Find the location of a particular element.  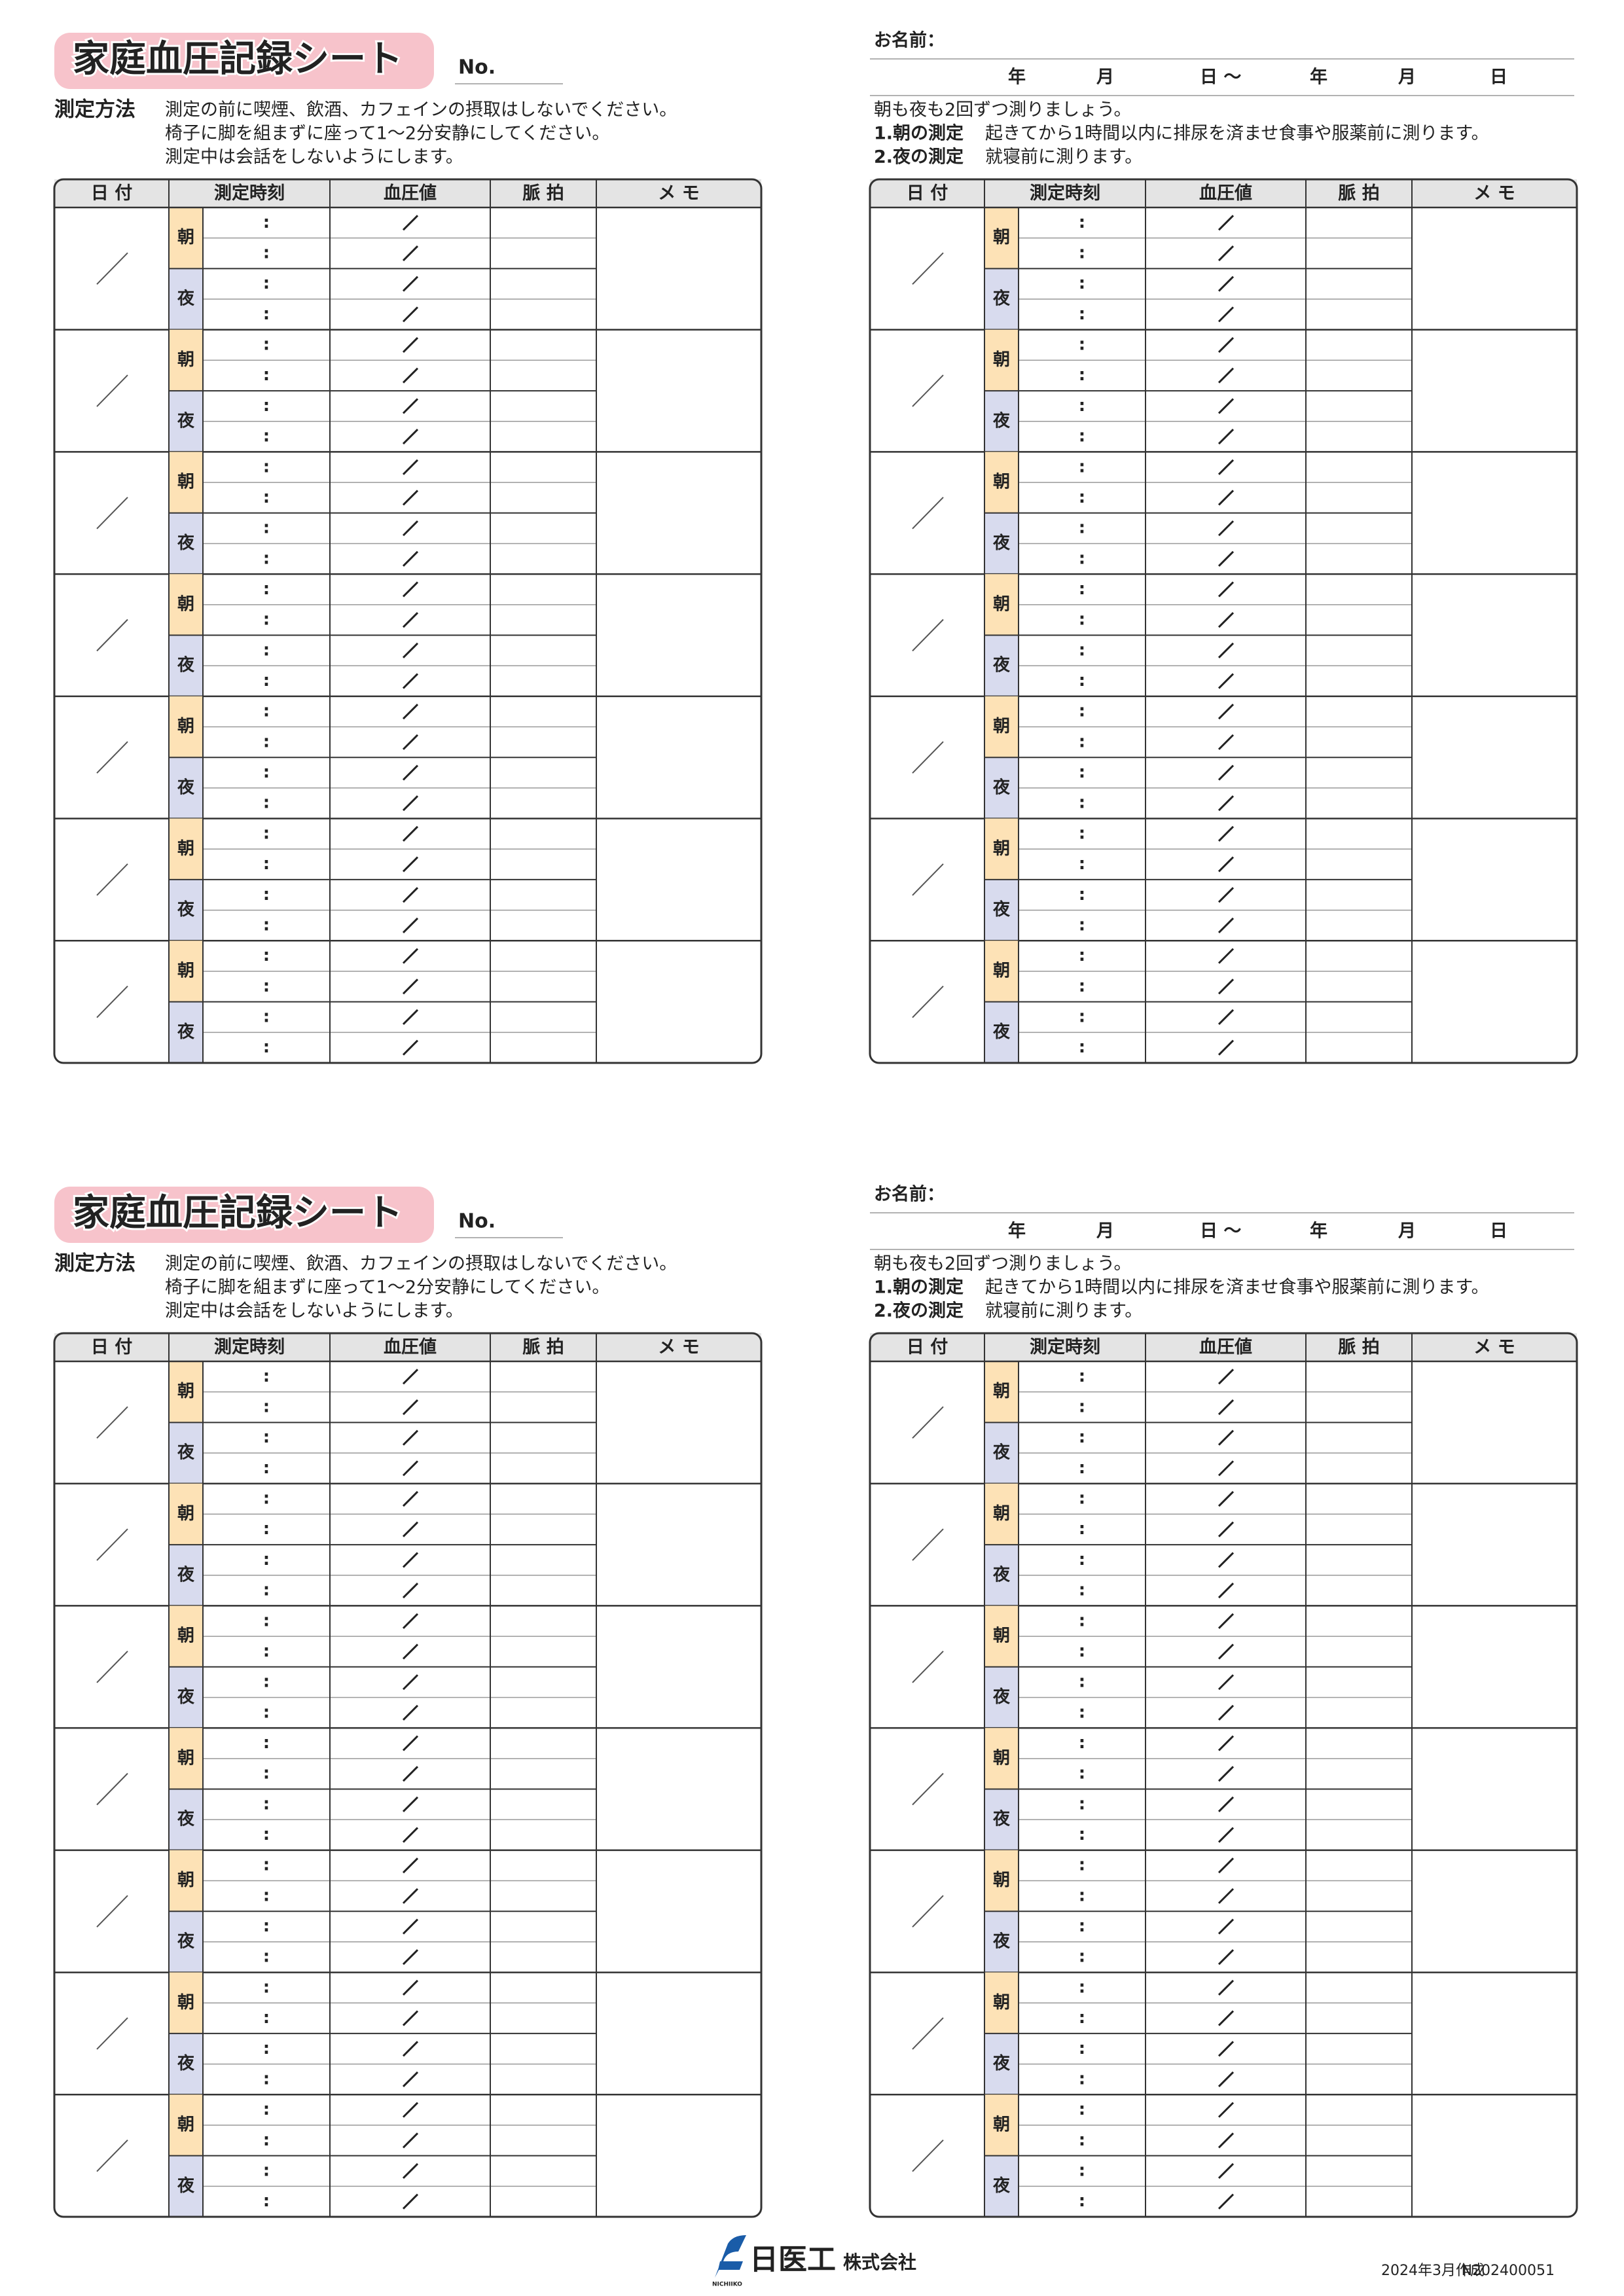

logo-mark is located at coordinates (730, 2256).